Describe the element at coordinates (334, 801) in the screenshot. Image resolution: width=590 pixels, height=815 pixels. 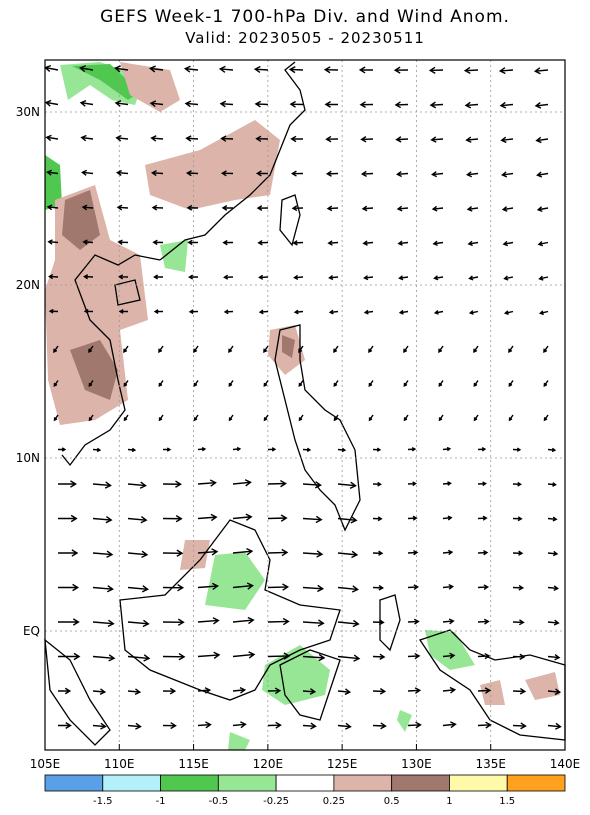
I see `colorbar-label: 0.25` at that location.